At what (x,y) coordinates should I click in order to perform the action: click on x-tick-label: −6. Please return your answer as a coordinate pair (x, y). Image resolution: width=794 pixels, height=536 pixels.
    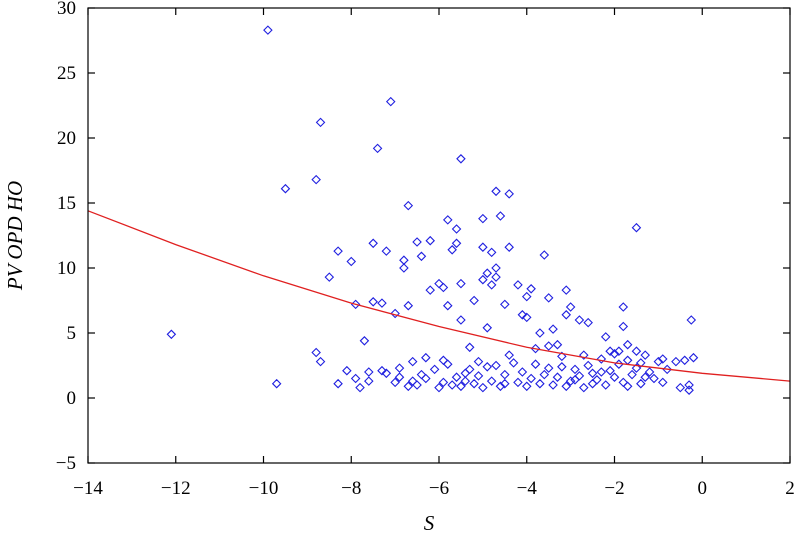
    Looking at the image, I should click on (439, 488).